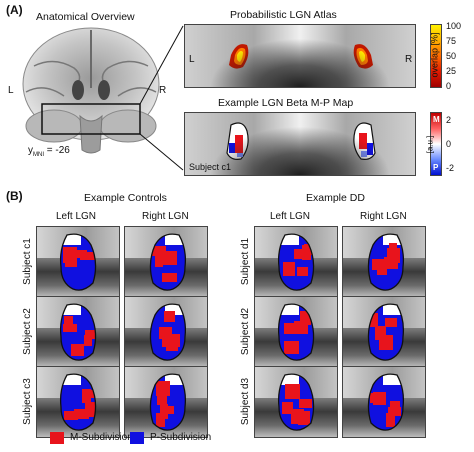 This screenshot has width=474, height=452. I want to click on control-r2-right-lgn-tile, so click(166, 332).